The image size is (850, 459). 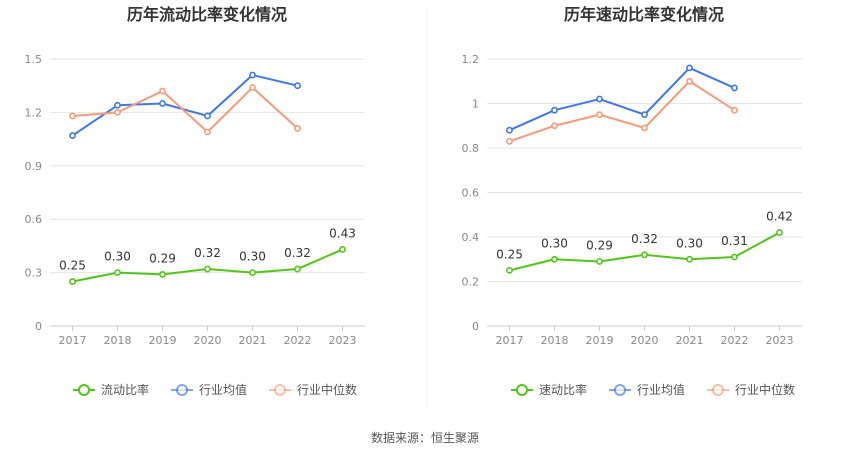 What do you see at coordinates (34, 273) in the screenshot?
I see `y-tick-label: 0.3` at bounding box center [34, 273].